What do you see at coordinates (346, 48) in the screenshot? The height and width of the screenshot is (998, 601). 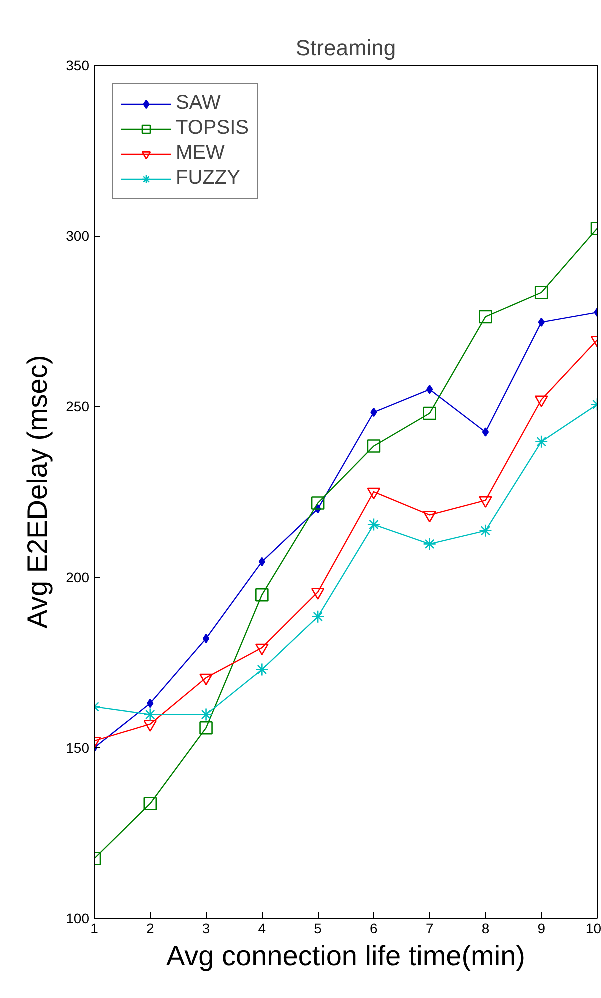 I see `chart-title: Streaming` at bounding box center [346, 48].